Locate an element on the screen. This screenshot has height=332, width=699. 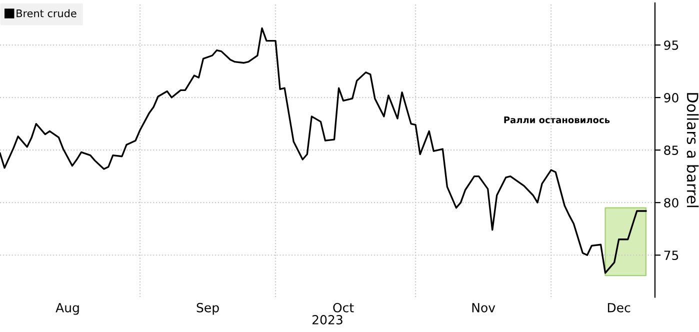
y-tick-label: 75 is located at coordinates (671, 255).